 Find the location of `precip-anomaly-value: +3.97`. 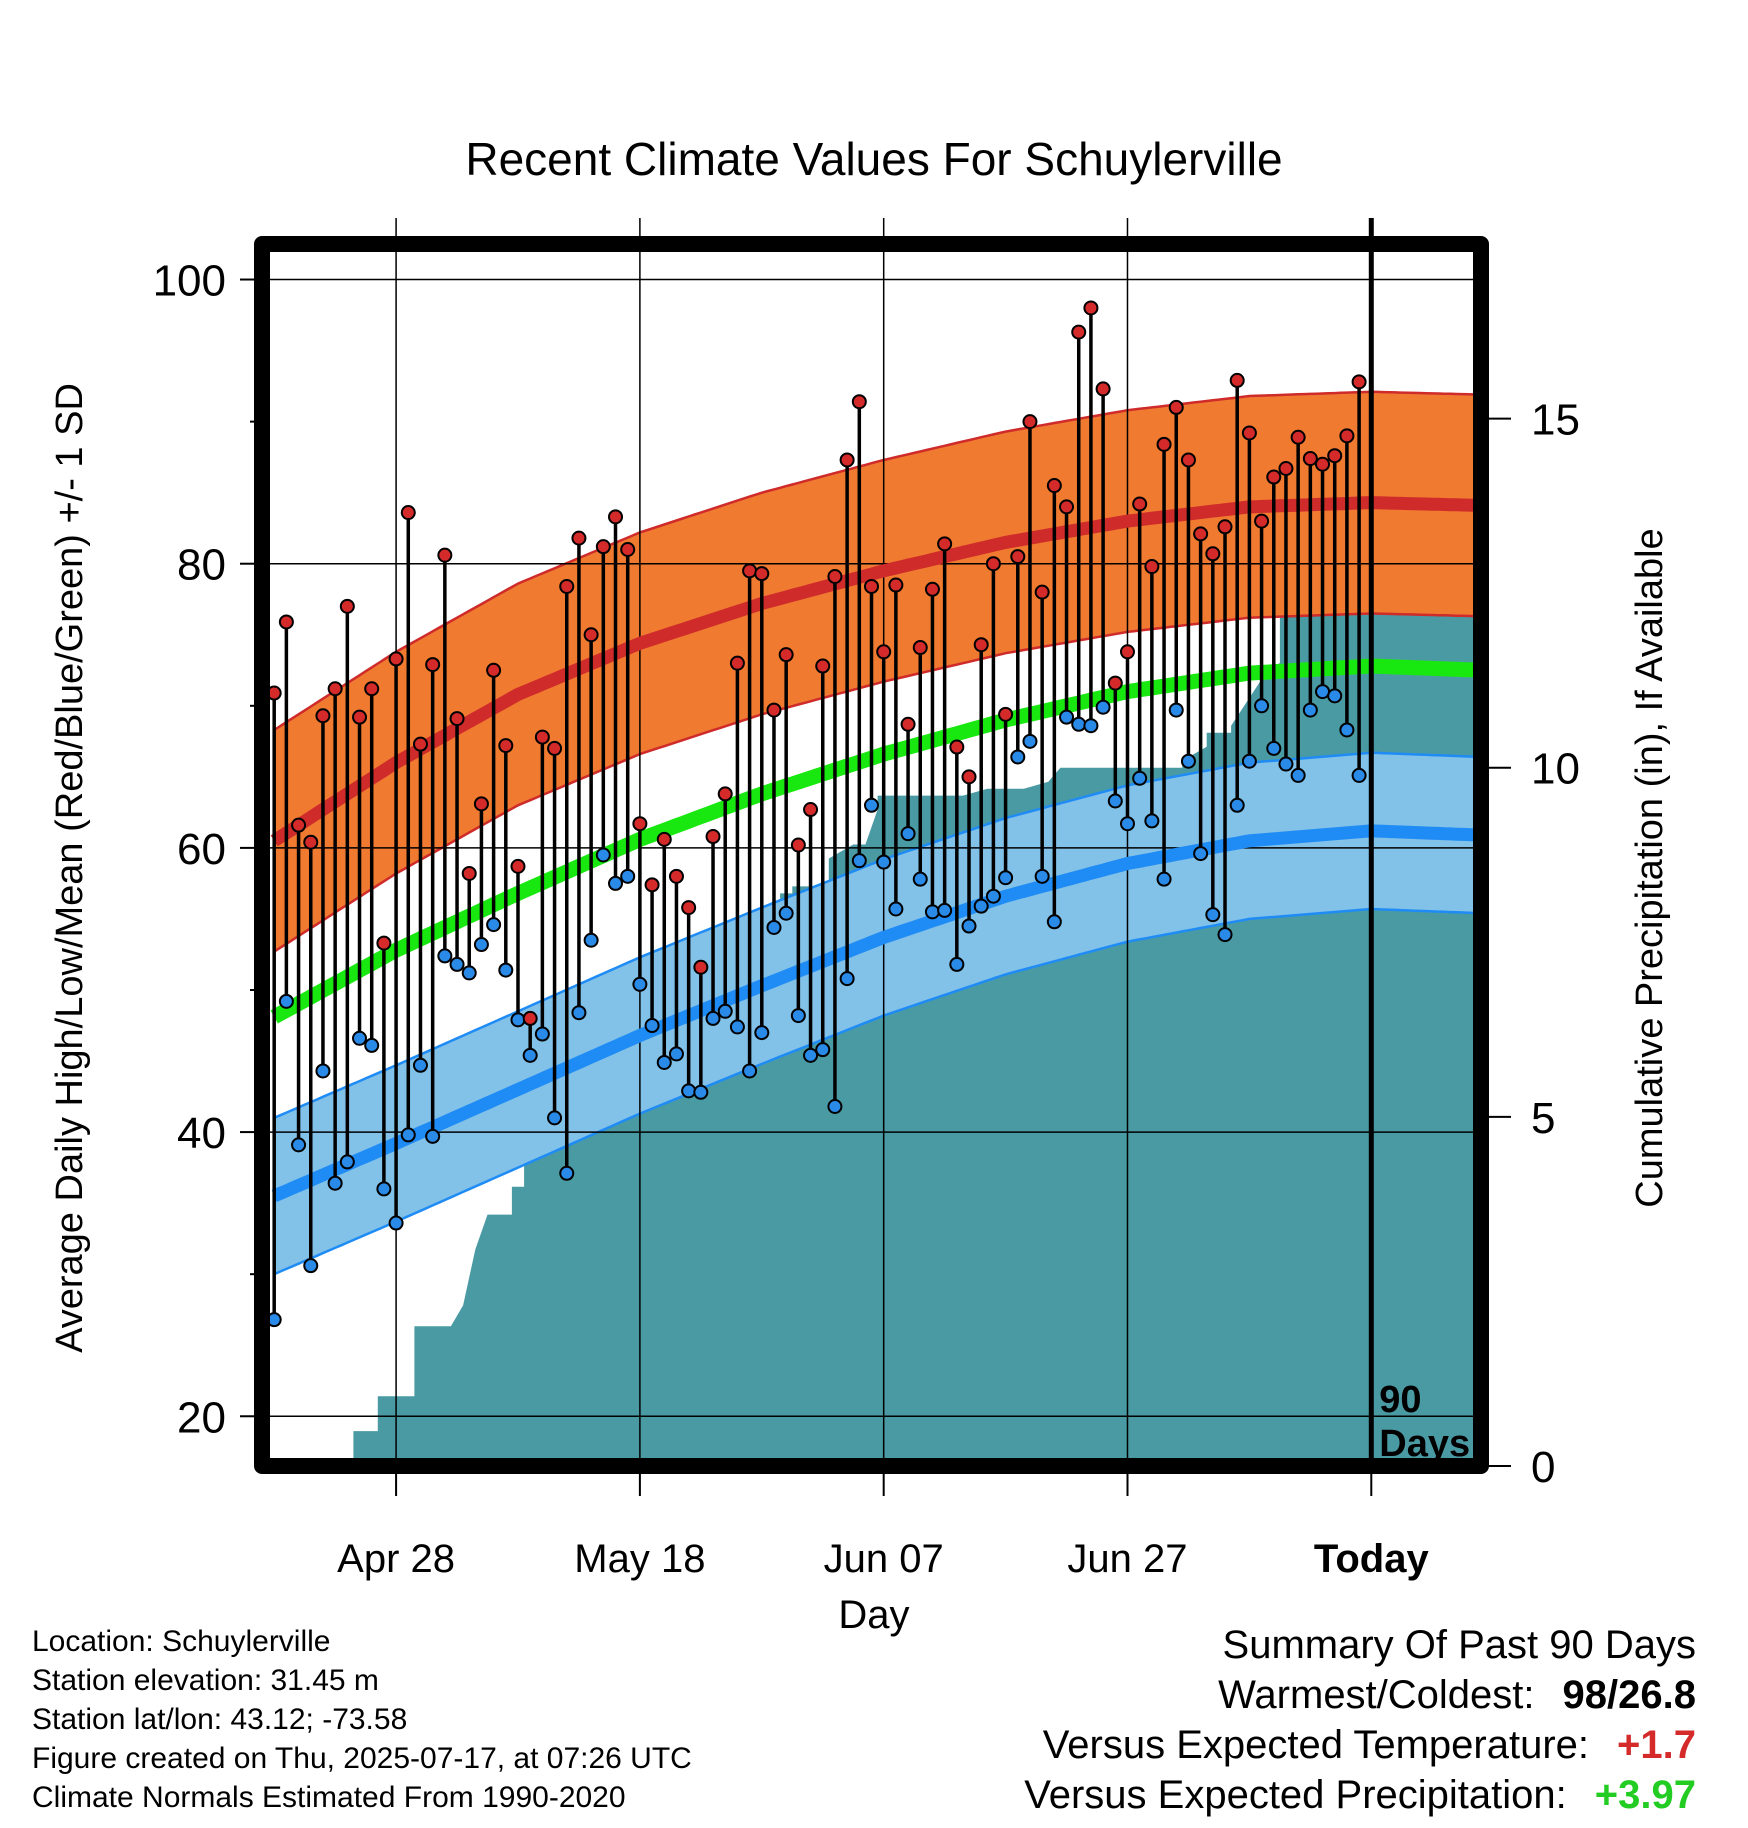

precip-anomaly-value: +3.97 is located at coordinates (1645, 1795).